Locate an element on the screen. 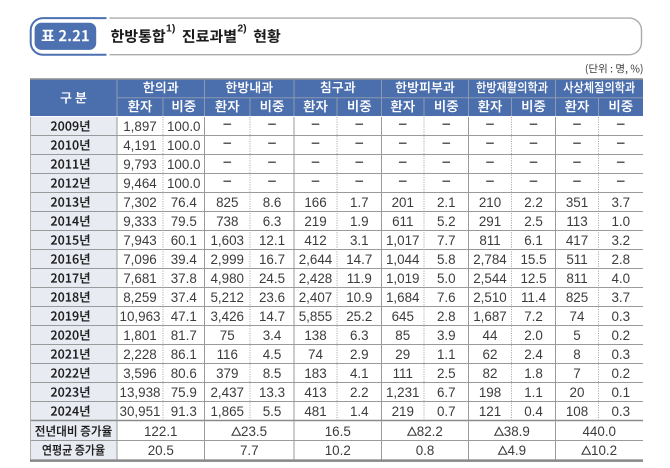 The width and height of the screenshot is (670, 468). svg-text: 219 is located at coordinates (315, 221).